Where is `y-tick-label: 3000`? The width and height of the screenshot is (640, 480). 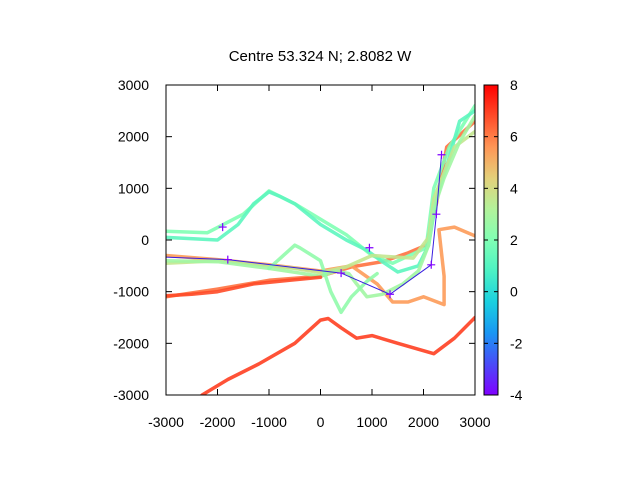
y-tick-label: 3000 is located at coordinates (133, 85).